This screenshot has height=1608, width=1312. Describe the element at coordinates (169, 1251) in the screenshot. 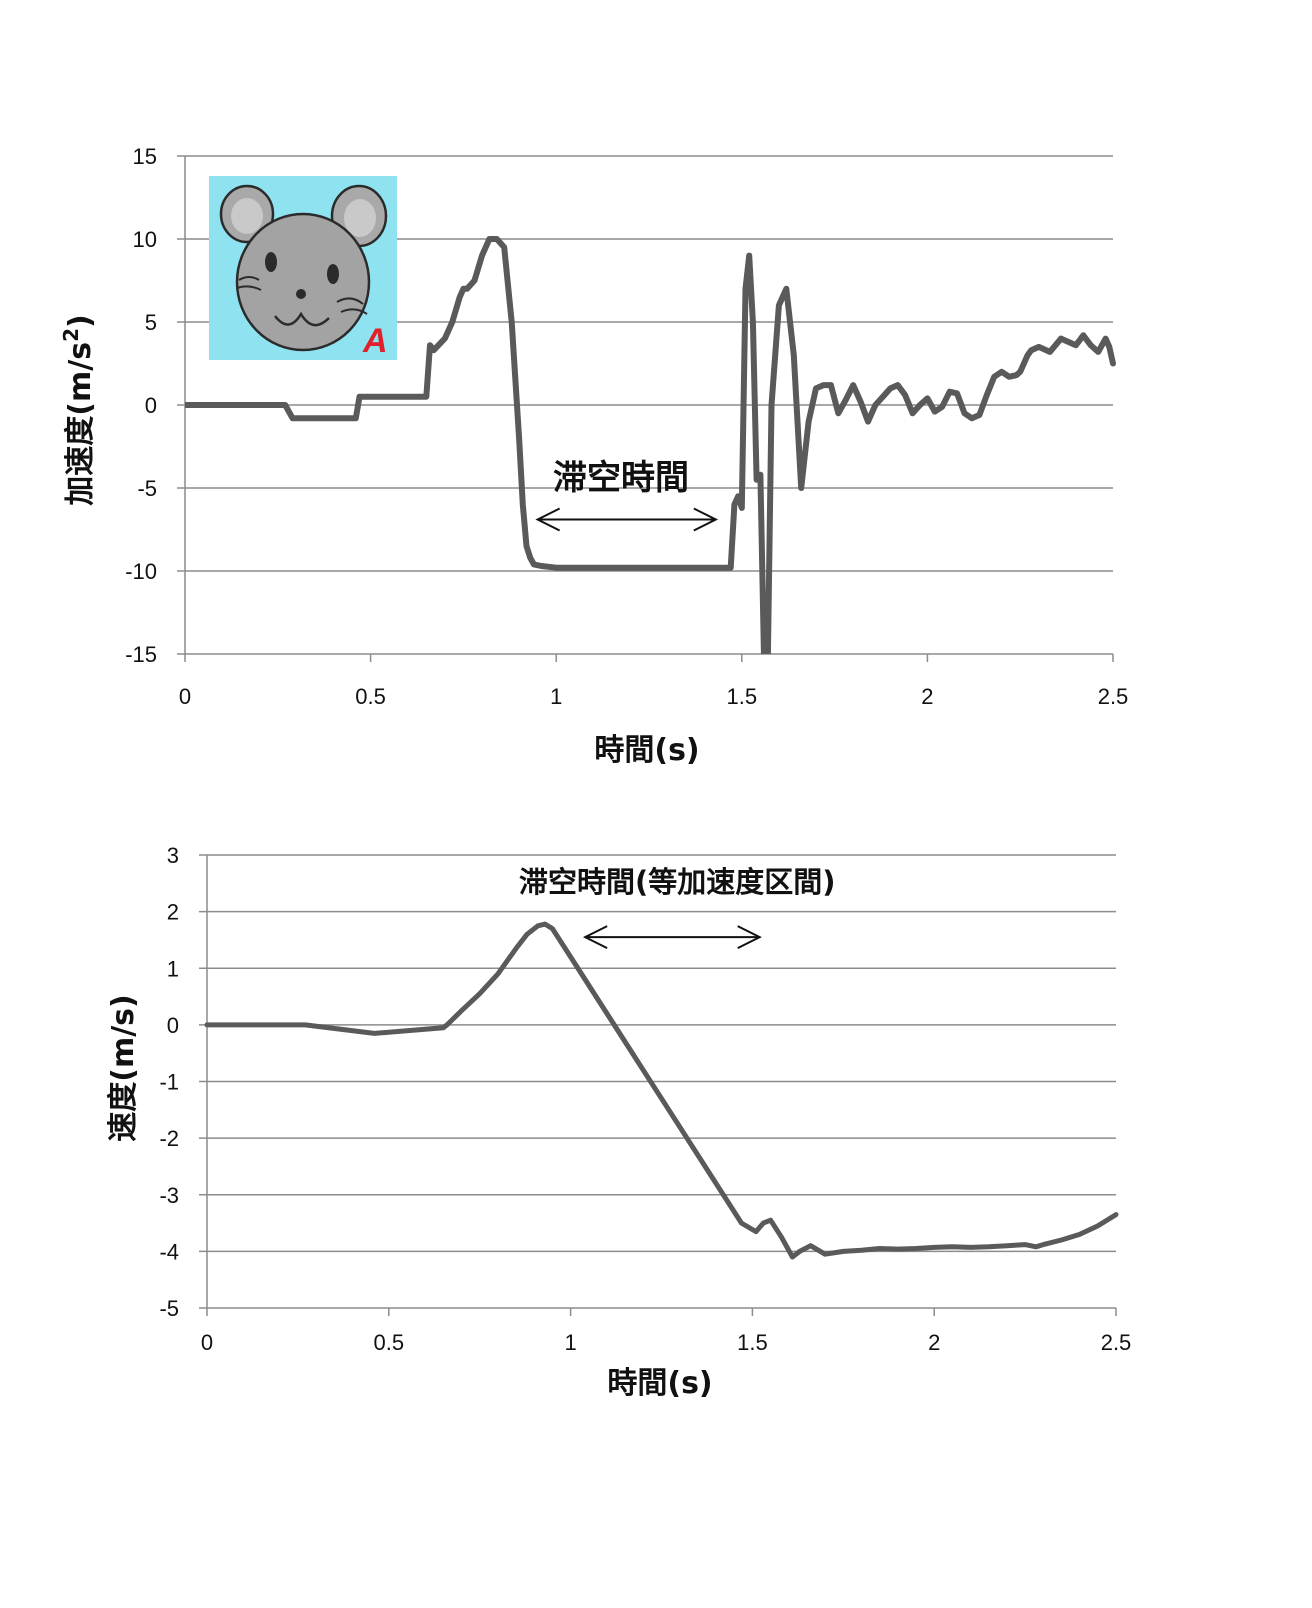

I see `y-tick-label: -4` at that location.